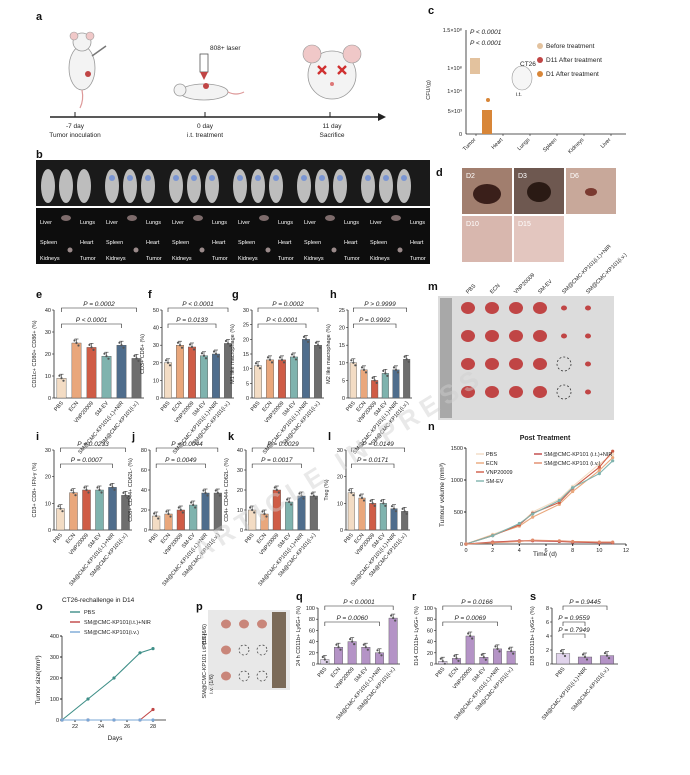 The image size is (690, 775). What do you see at coordinates (93, 444) in the screenshot?
I see `i-pvalue-1: P = 0.0233` at bounding box center [93, 444].